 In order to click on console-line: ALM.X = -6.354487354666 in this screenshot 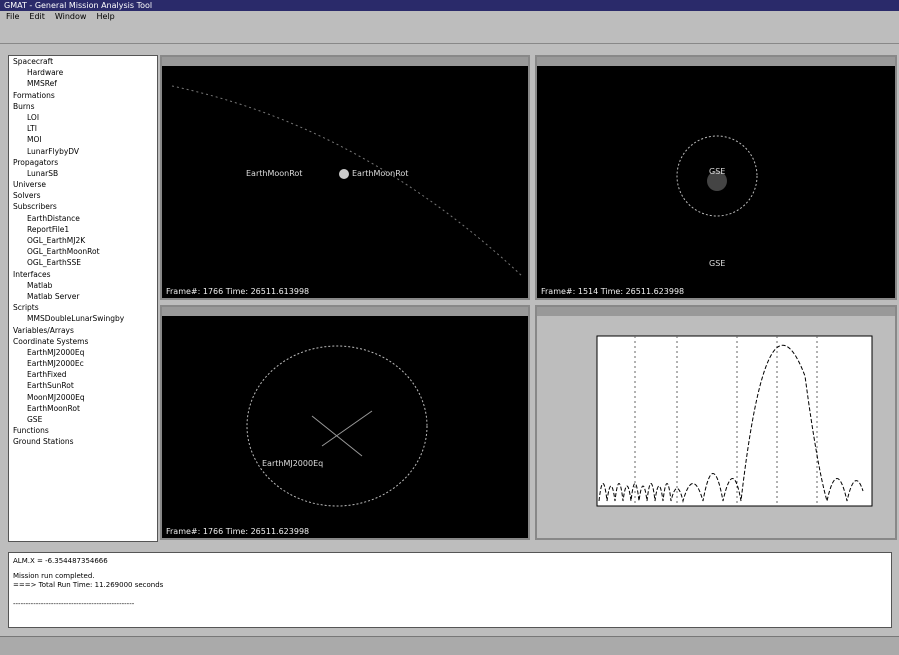, I will do `click(60, 561)`.